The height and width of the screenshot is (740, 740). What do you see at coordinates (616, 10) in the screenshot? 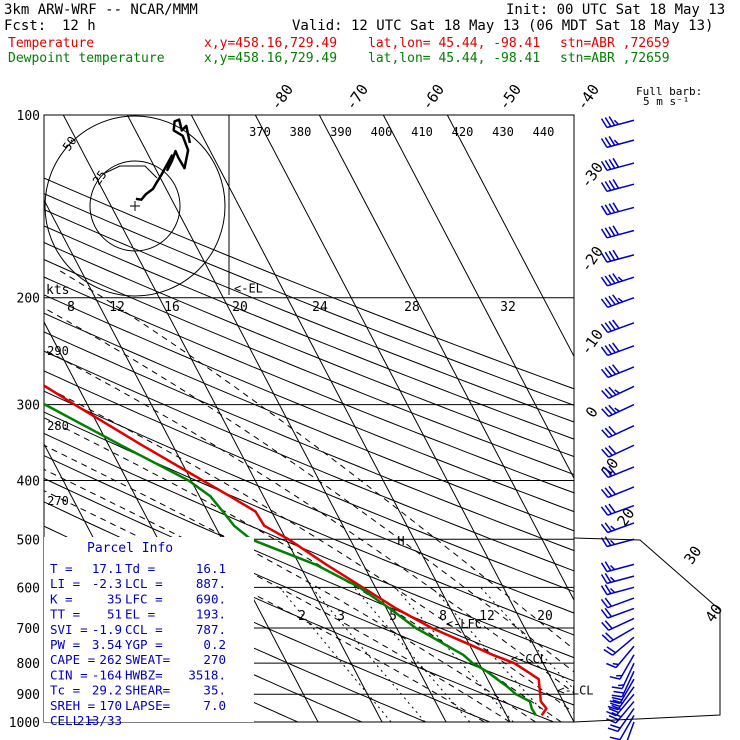
I see `init-time: Init: 00 UTC Sat 18 May 13` at bounding box center [616, 10].